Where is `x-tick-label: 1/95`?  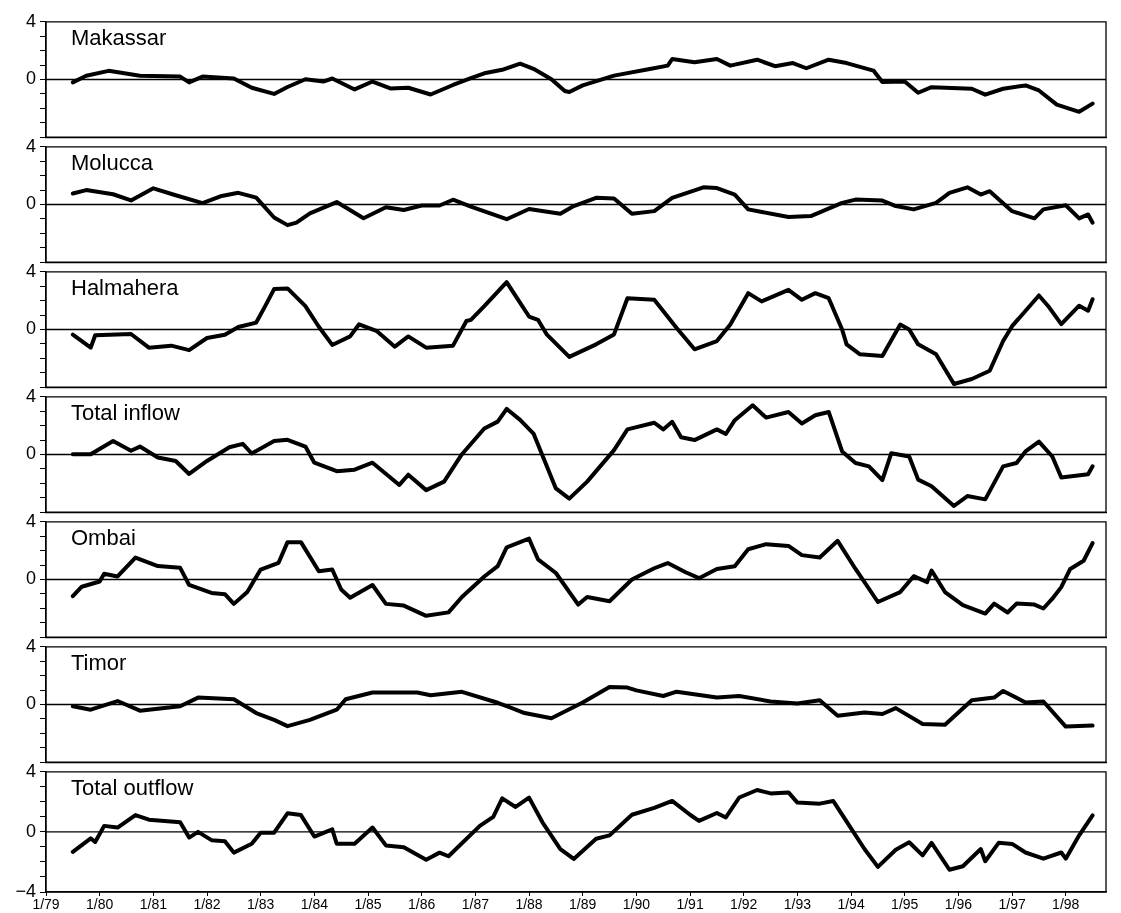
x-tick-label: 1/95 is located at coordinates (905, 904).